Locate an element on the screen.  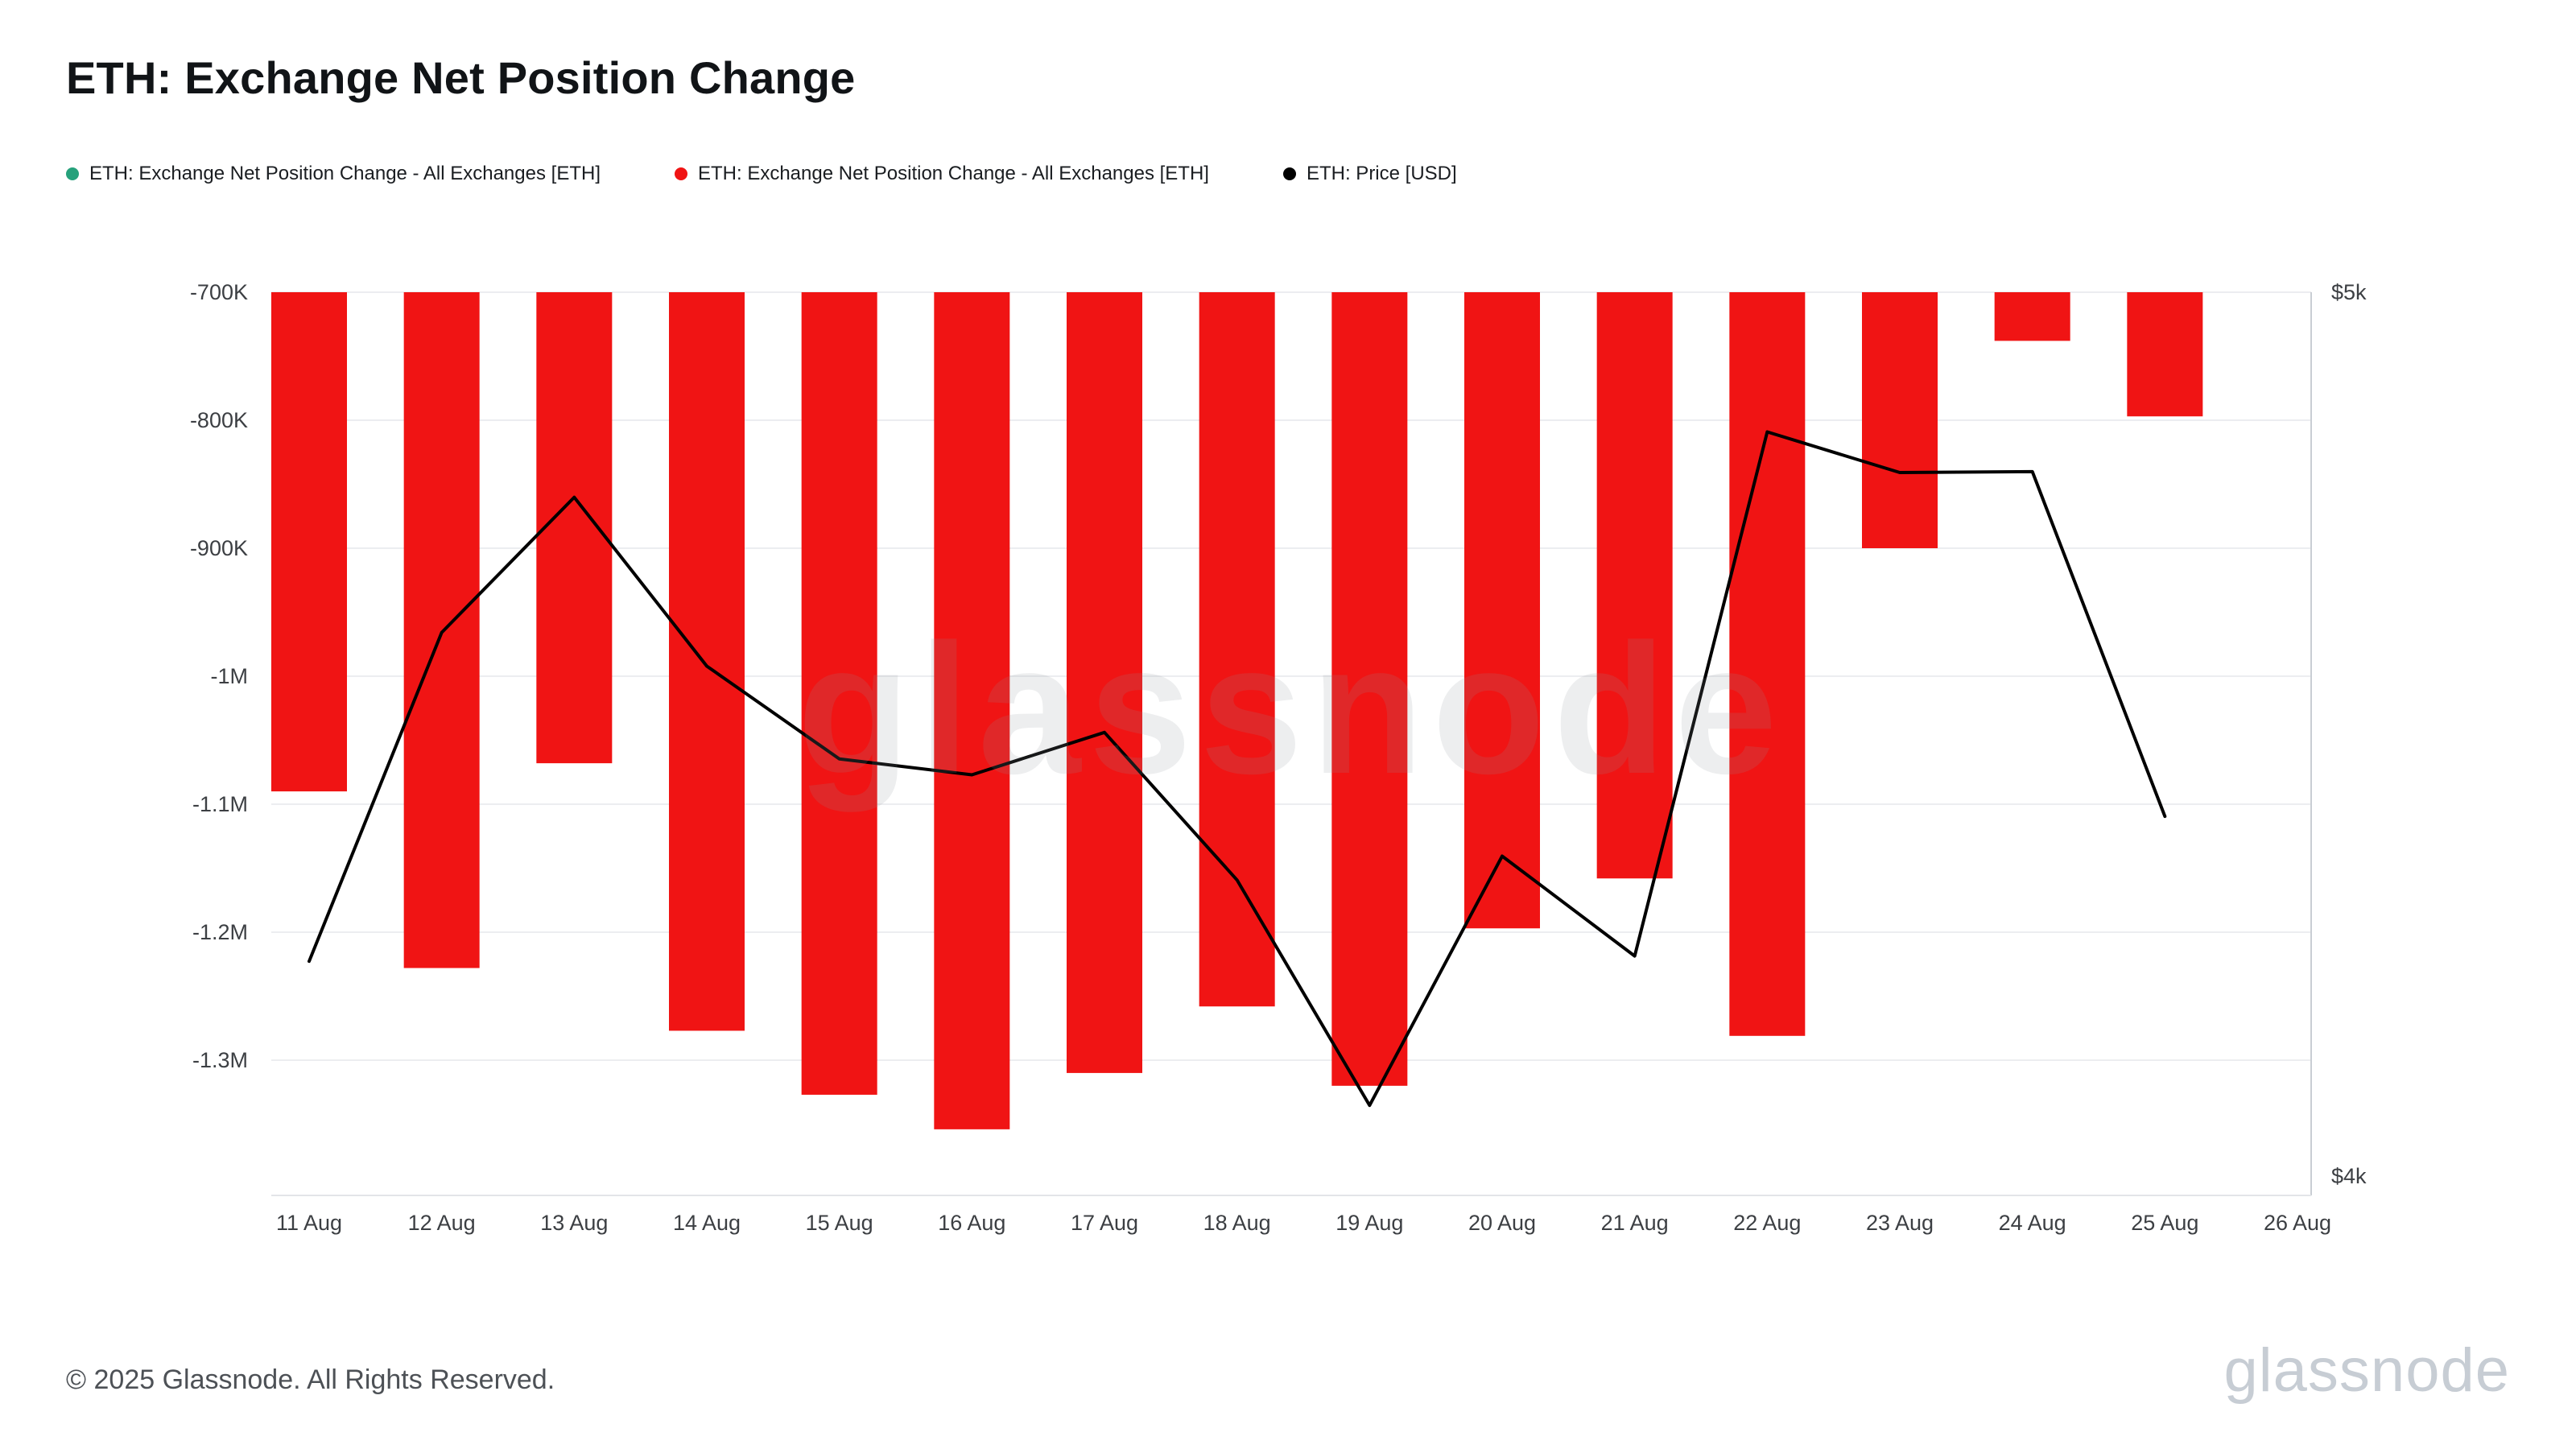
x-axis-label: 11 Aug is located at coordinates (309, 1223).